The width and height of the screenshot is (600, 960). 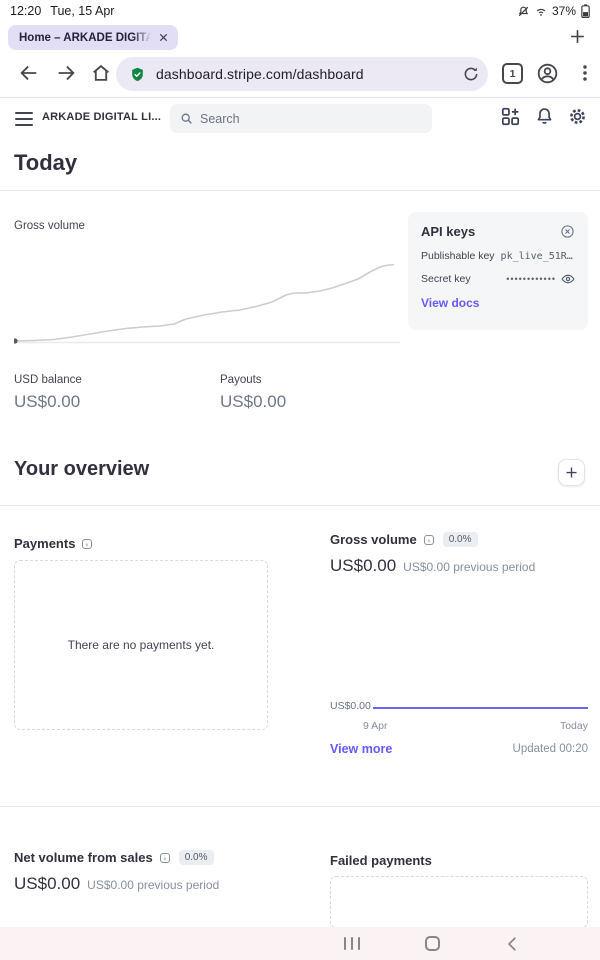 I want to click on publishable-key-label: Publishable key, so click(x=458, y=256).